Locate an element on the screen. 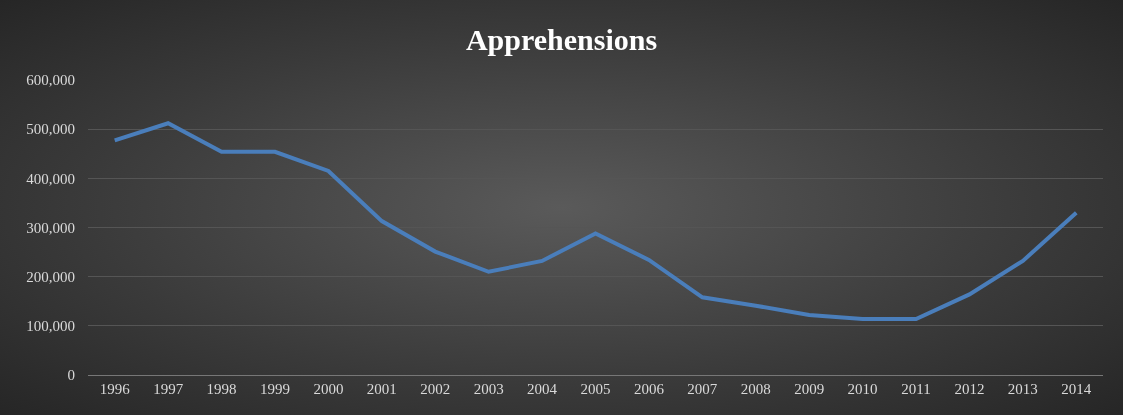 This screenshot has width=1123, height=415. x-tick-label: 2012 is located at coordinates (969, 389).